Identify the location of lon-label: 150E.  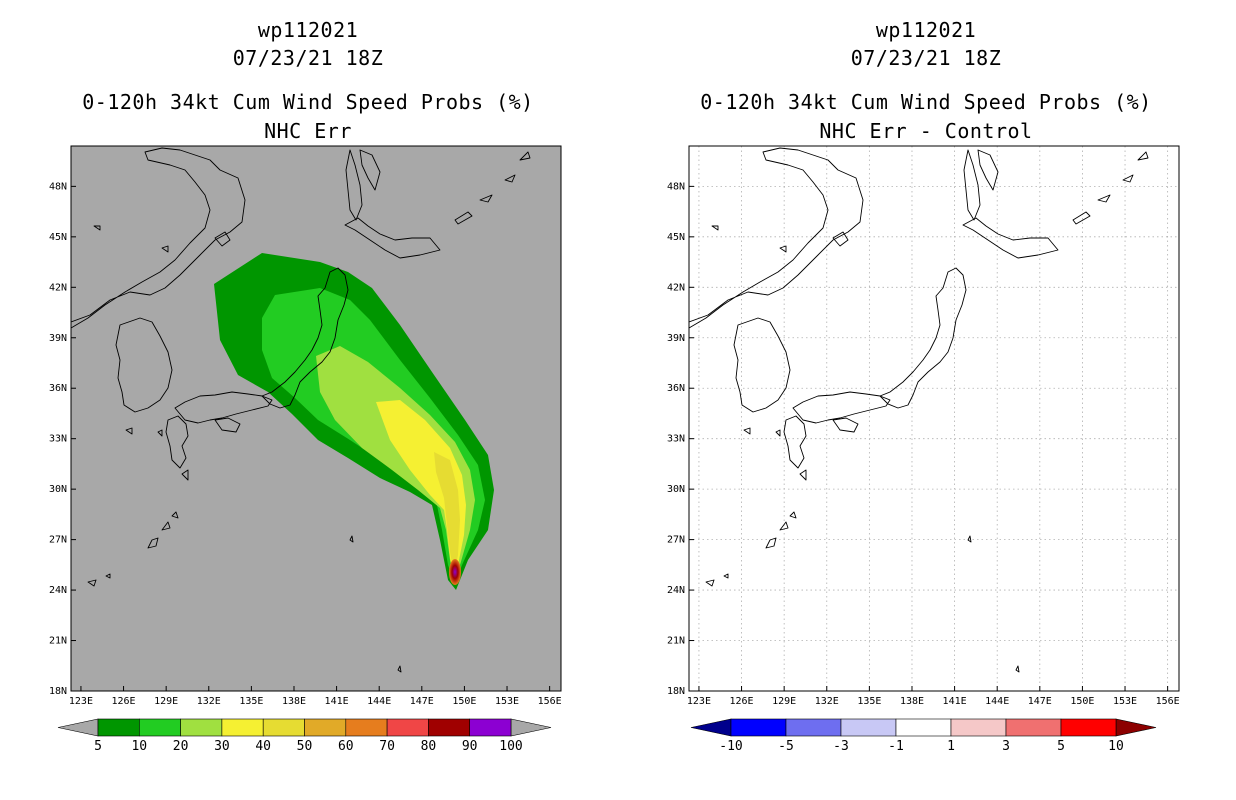
(464, 701).